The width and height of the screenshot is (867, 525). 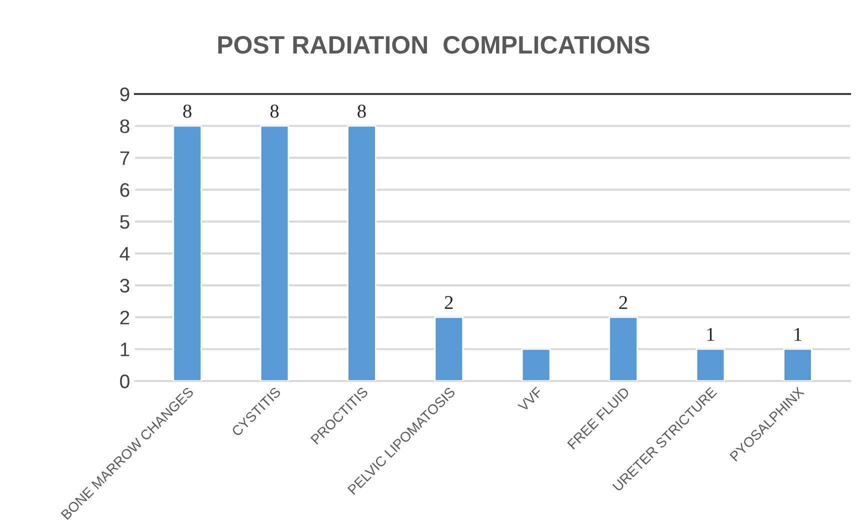 What do you see at coordinates (125, 285) in the screenshot?
I see `y-tick-label: 3` at bounding box center [125, 285].